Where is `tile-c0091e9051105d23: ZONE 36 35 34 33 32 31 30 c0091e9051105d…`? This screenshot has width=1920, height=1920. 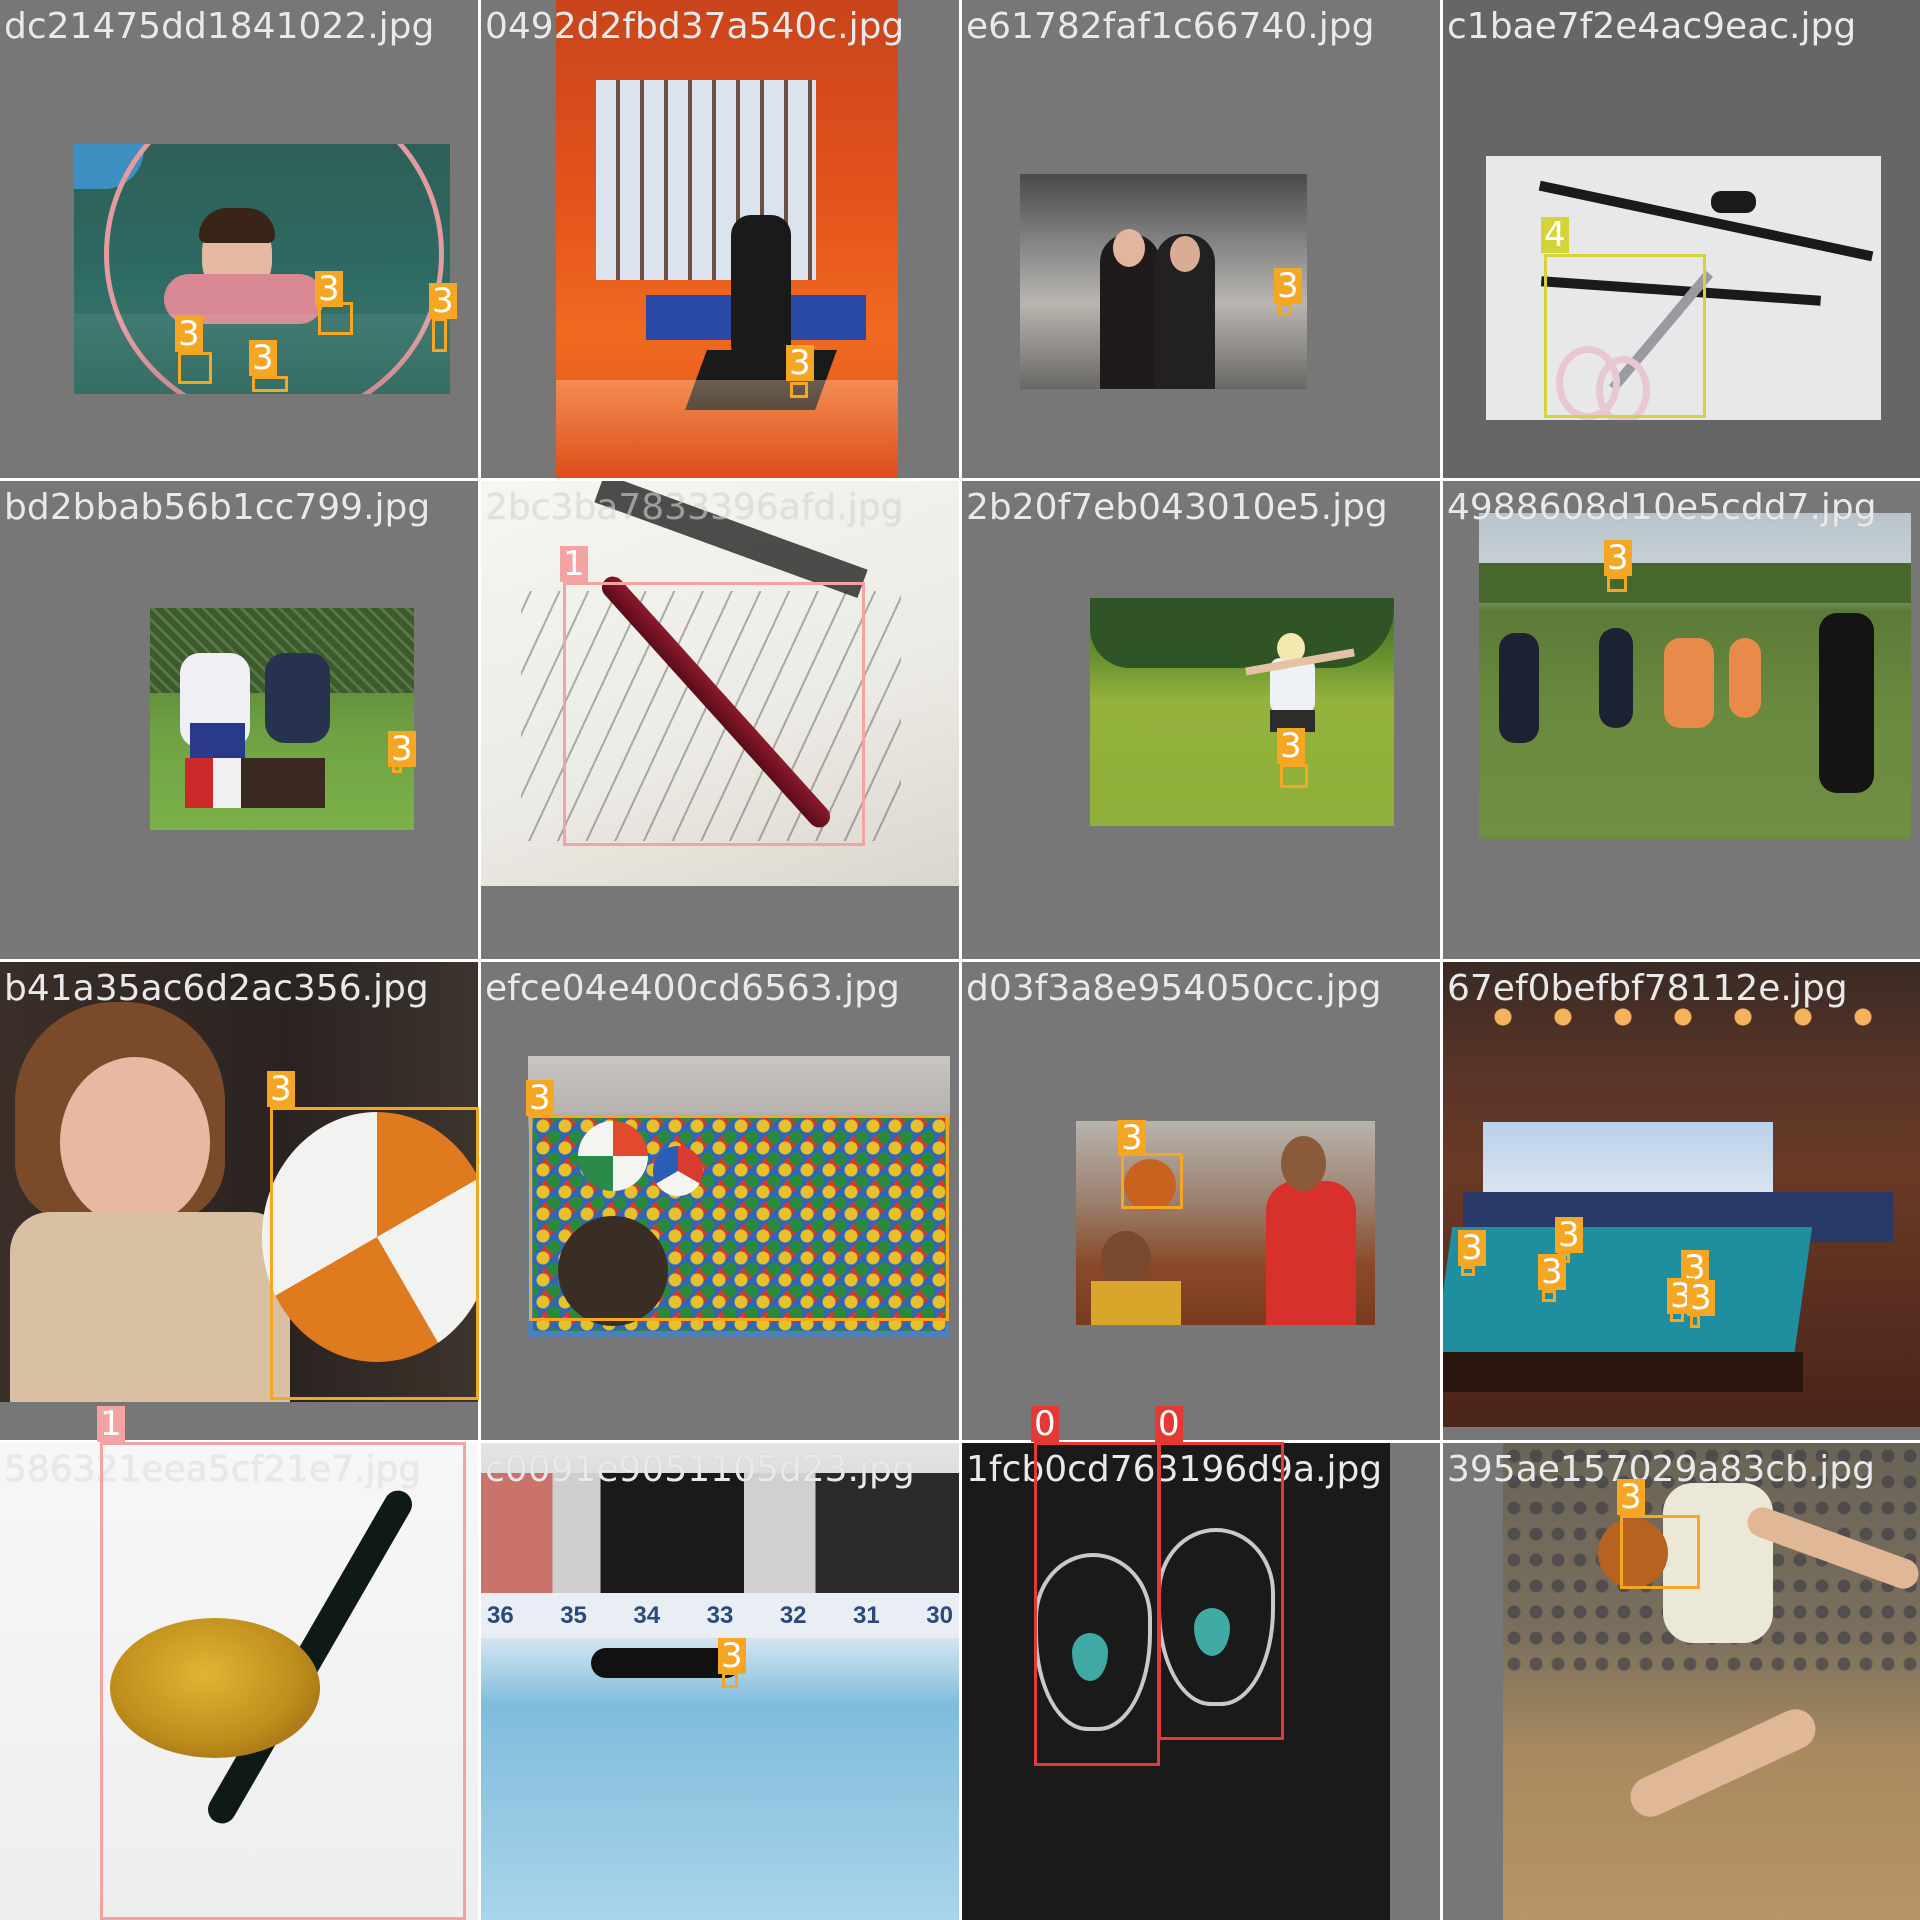 tile-c0091e9051105d23: ZONE 36 35 34 33 32 31 30 c0091e9051105d… is located at coordinates (720, 1681).